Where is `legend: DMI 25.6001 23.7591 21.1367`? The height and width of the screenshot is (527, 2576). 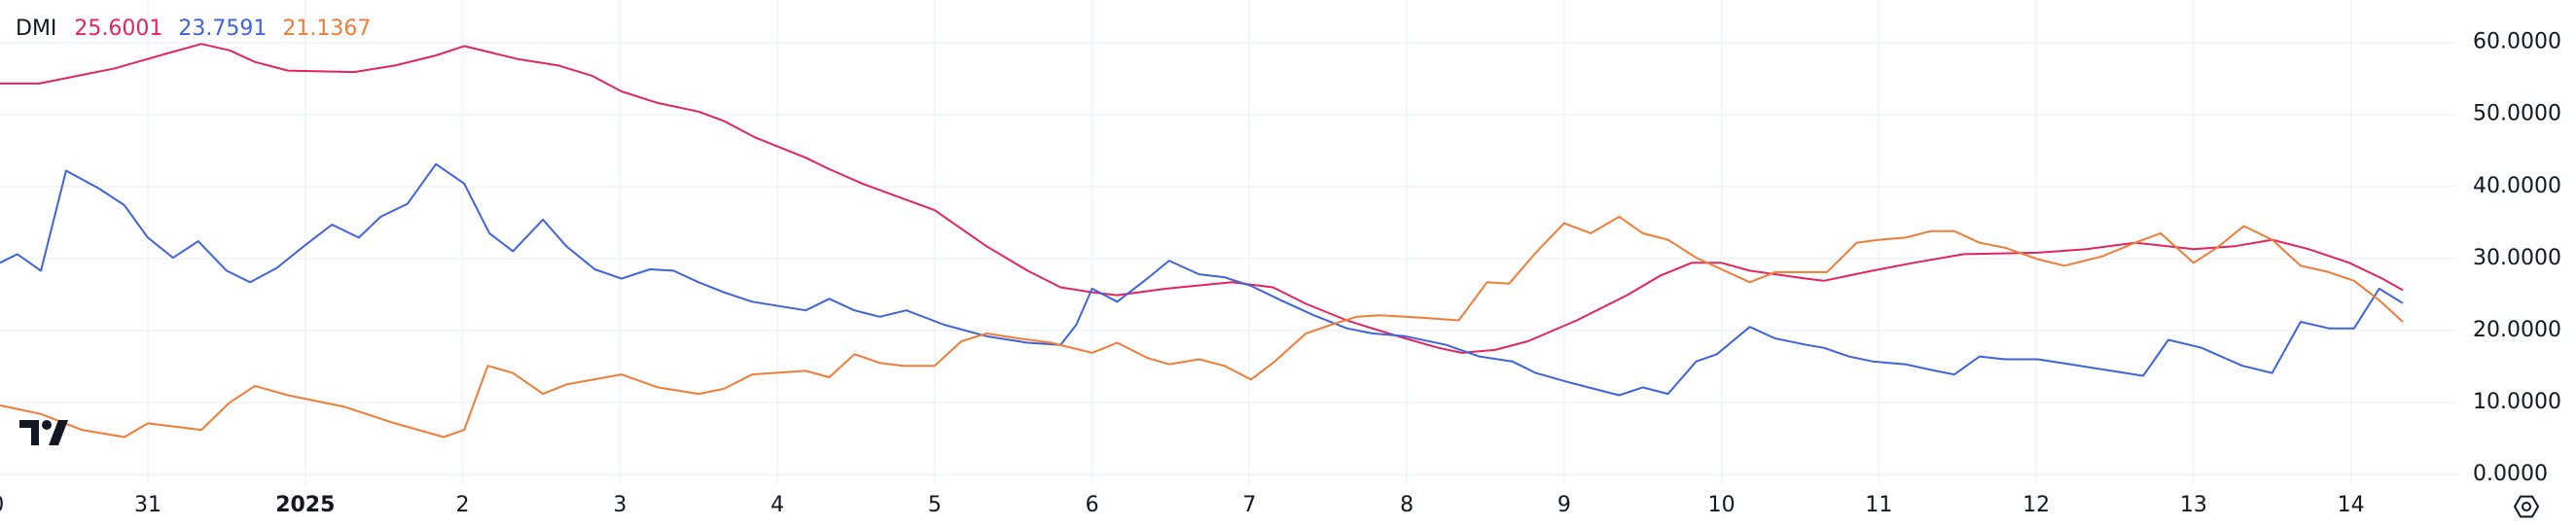 legend: DMI 25.6001 23.7591 21.1367 is located at coordinates (193, 29).